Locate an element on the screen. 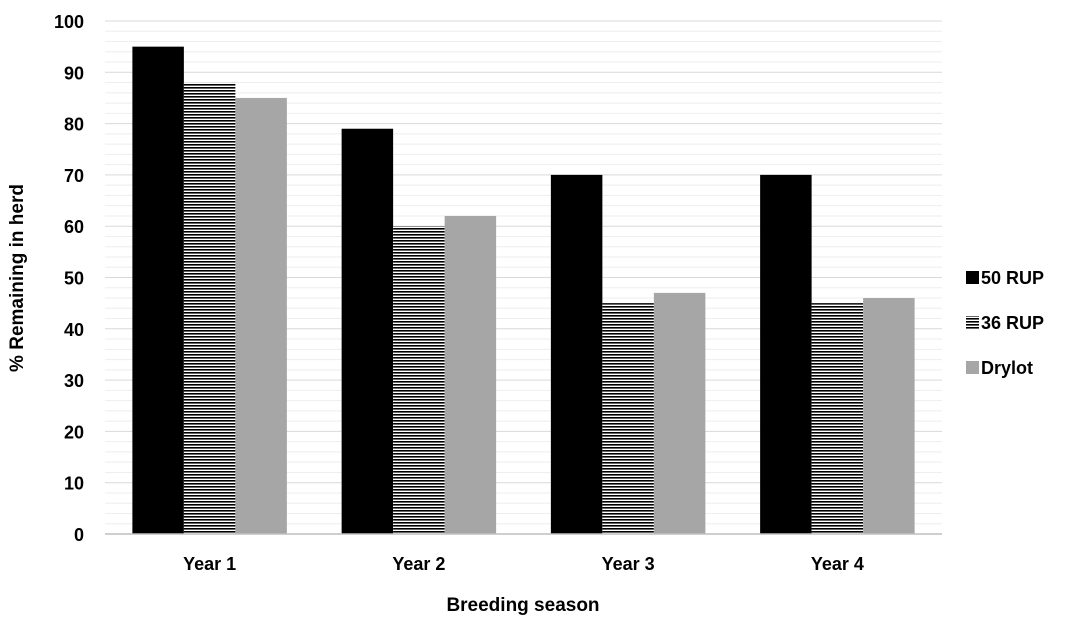  y-tick-label: 40 is located at coordinates (74, 330).